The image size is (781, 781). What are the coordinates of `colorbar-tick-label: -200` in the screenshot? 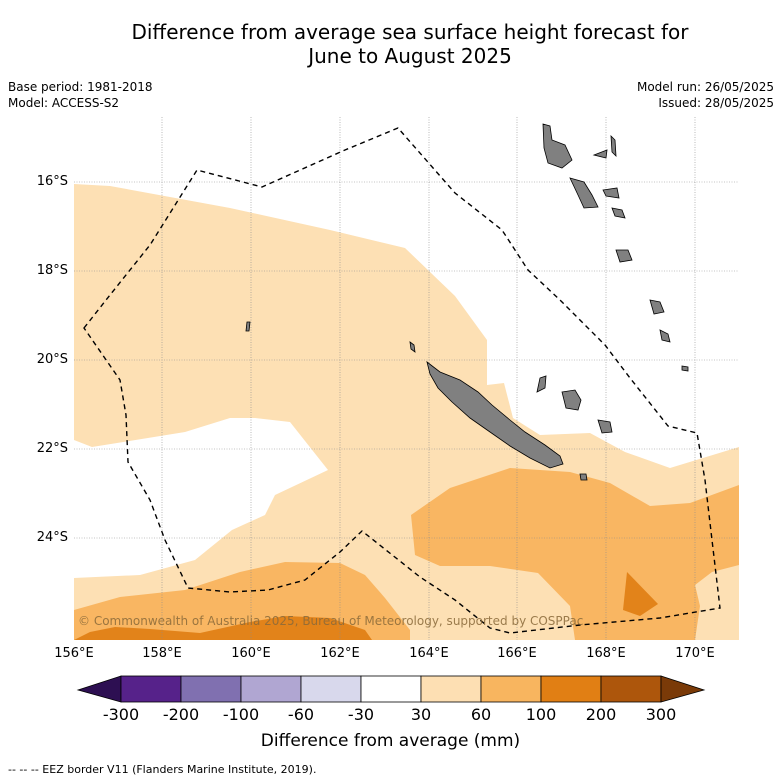 It's located at (181, 714).